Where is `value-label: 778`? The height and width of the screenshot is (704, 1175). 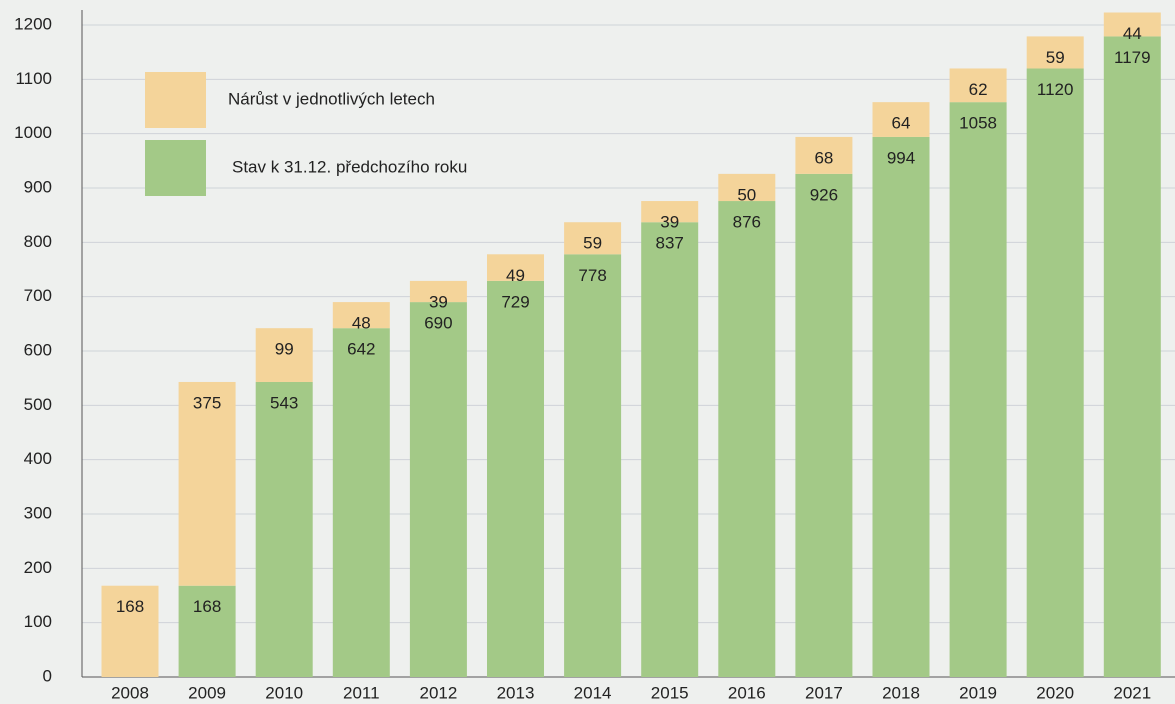 value-label: 778 is located at coordinates (592, 275).